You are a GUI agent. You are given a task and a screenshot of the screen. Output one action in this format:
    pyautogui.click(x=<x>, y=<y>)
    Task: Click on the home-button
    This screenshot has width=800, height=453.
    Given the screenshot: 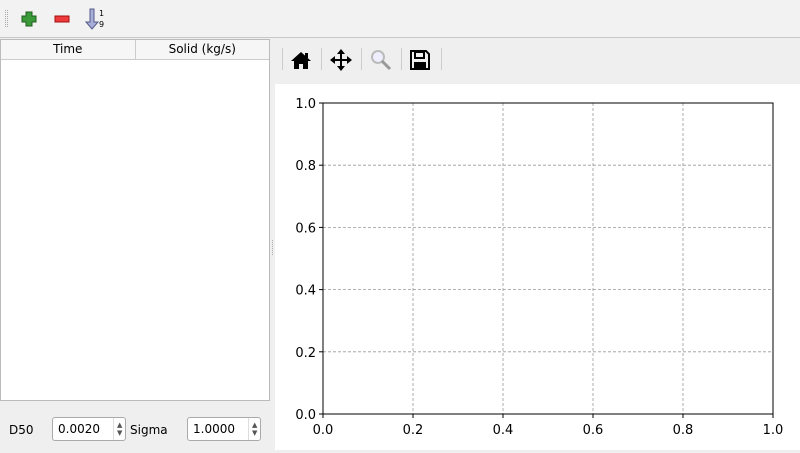 What is the action you would take?
    pyautogui.click(x=301, y=60)
    